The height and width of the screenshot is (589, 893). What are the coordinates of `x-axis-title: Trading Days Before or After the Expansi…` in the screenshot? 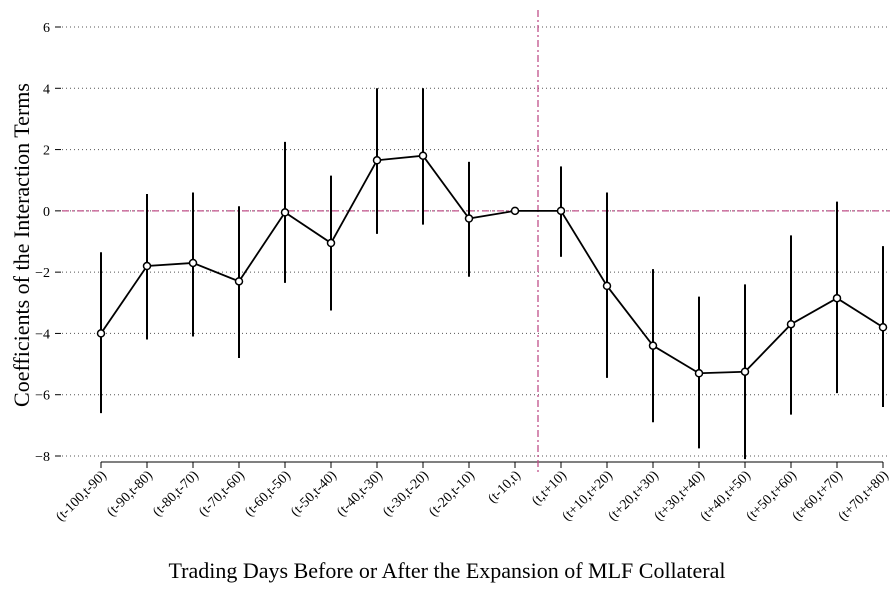 It's located at (446, 570).